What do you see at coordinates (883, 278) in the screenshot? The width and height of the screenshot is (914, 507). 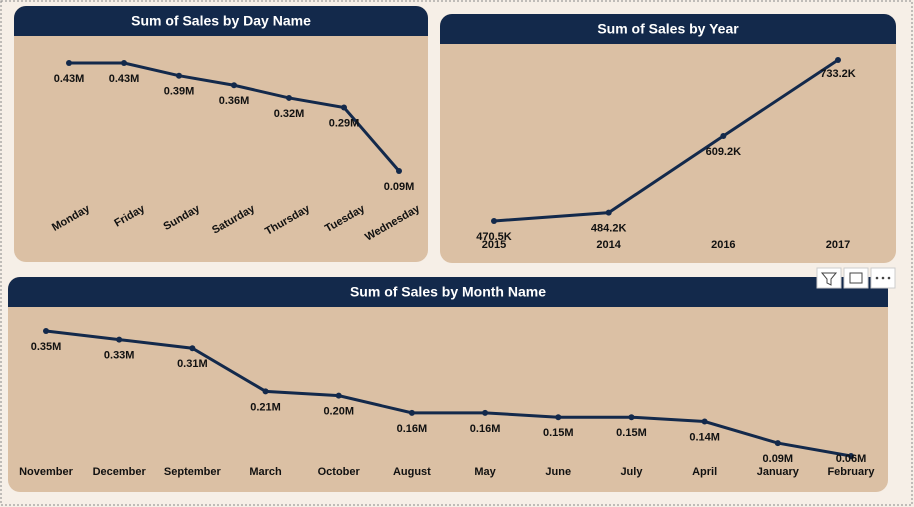 I see `more-icon` at bounding box center [883, 278].